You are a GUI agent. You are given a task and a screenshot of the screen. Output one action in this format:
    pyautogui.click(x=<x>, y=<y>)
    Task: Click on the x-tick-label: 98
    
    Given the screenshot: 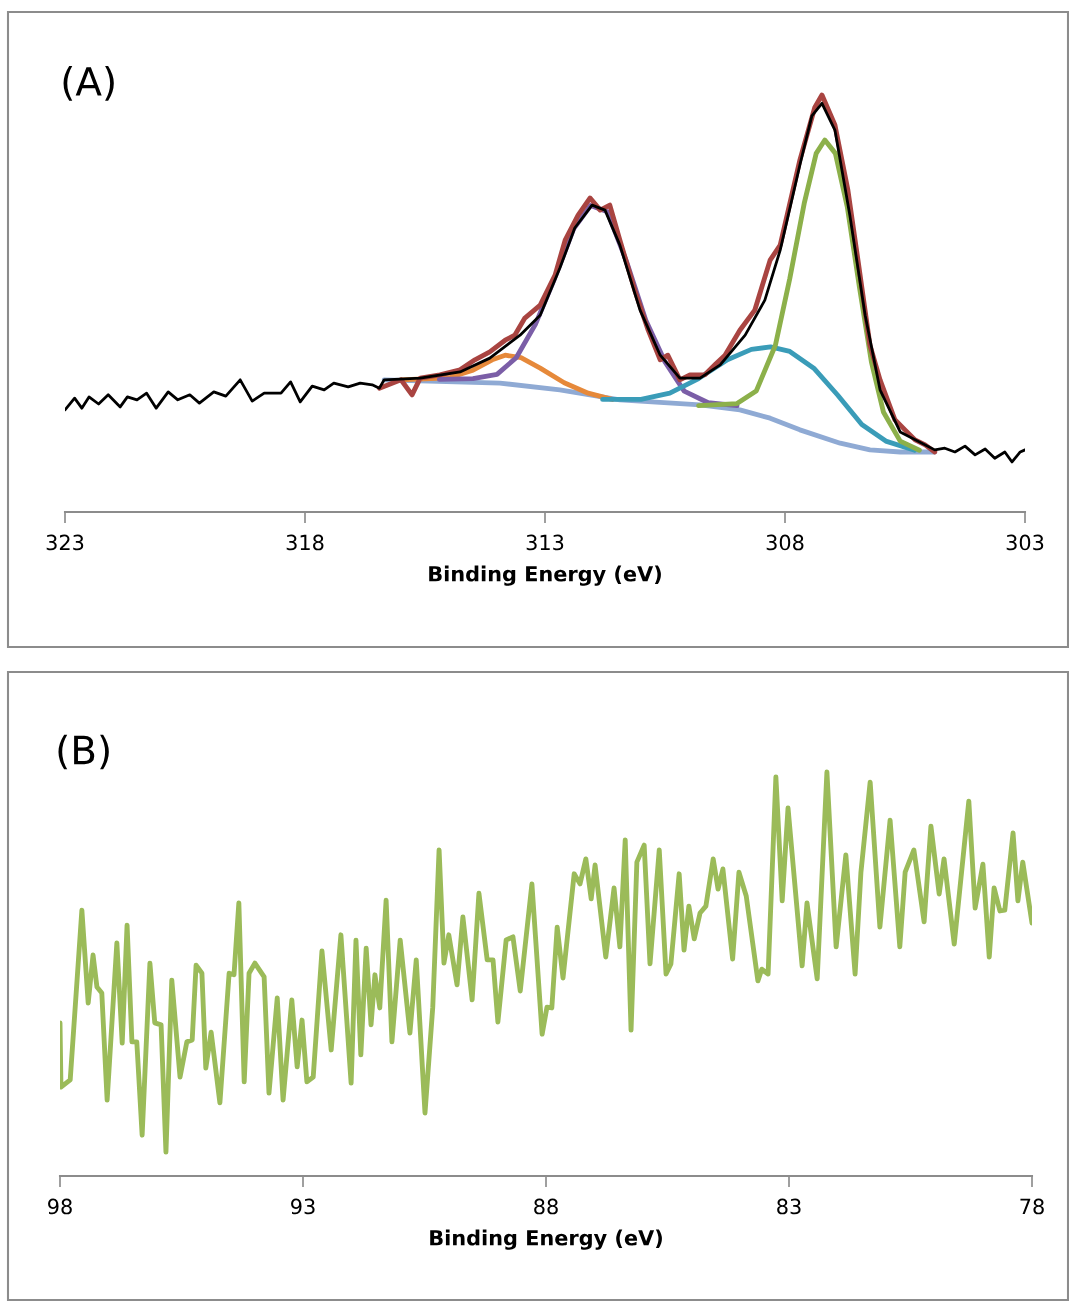 What is the action you would take?
    pyautogui.click(x=60, y=1206)
    